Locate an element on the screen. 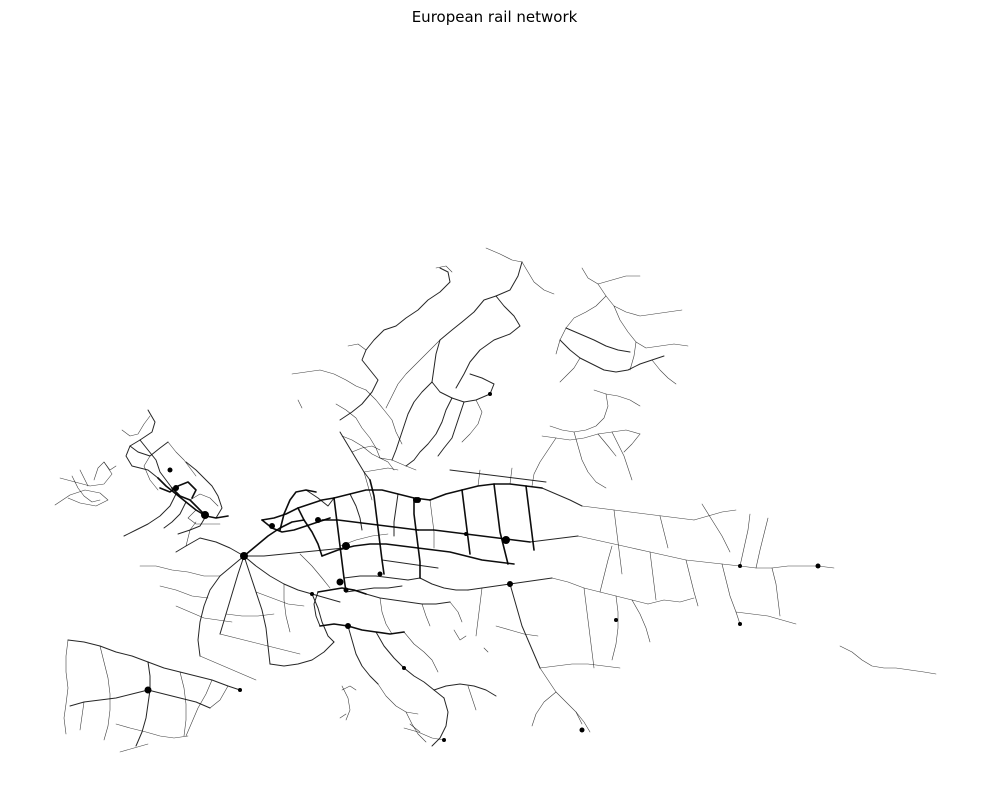  region-france is located at coordinates (242, 600).